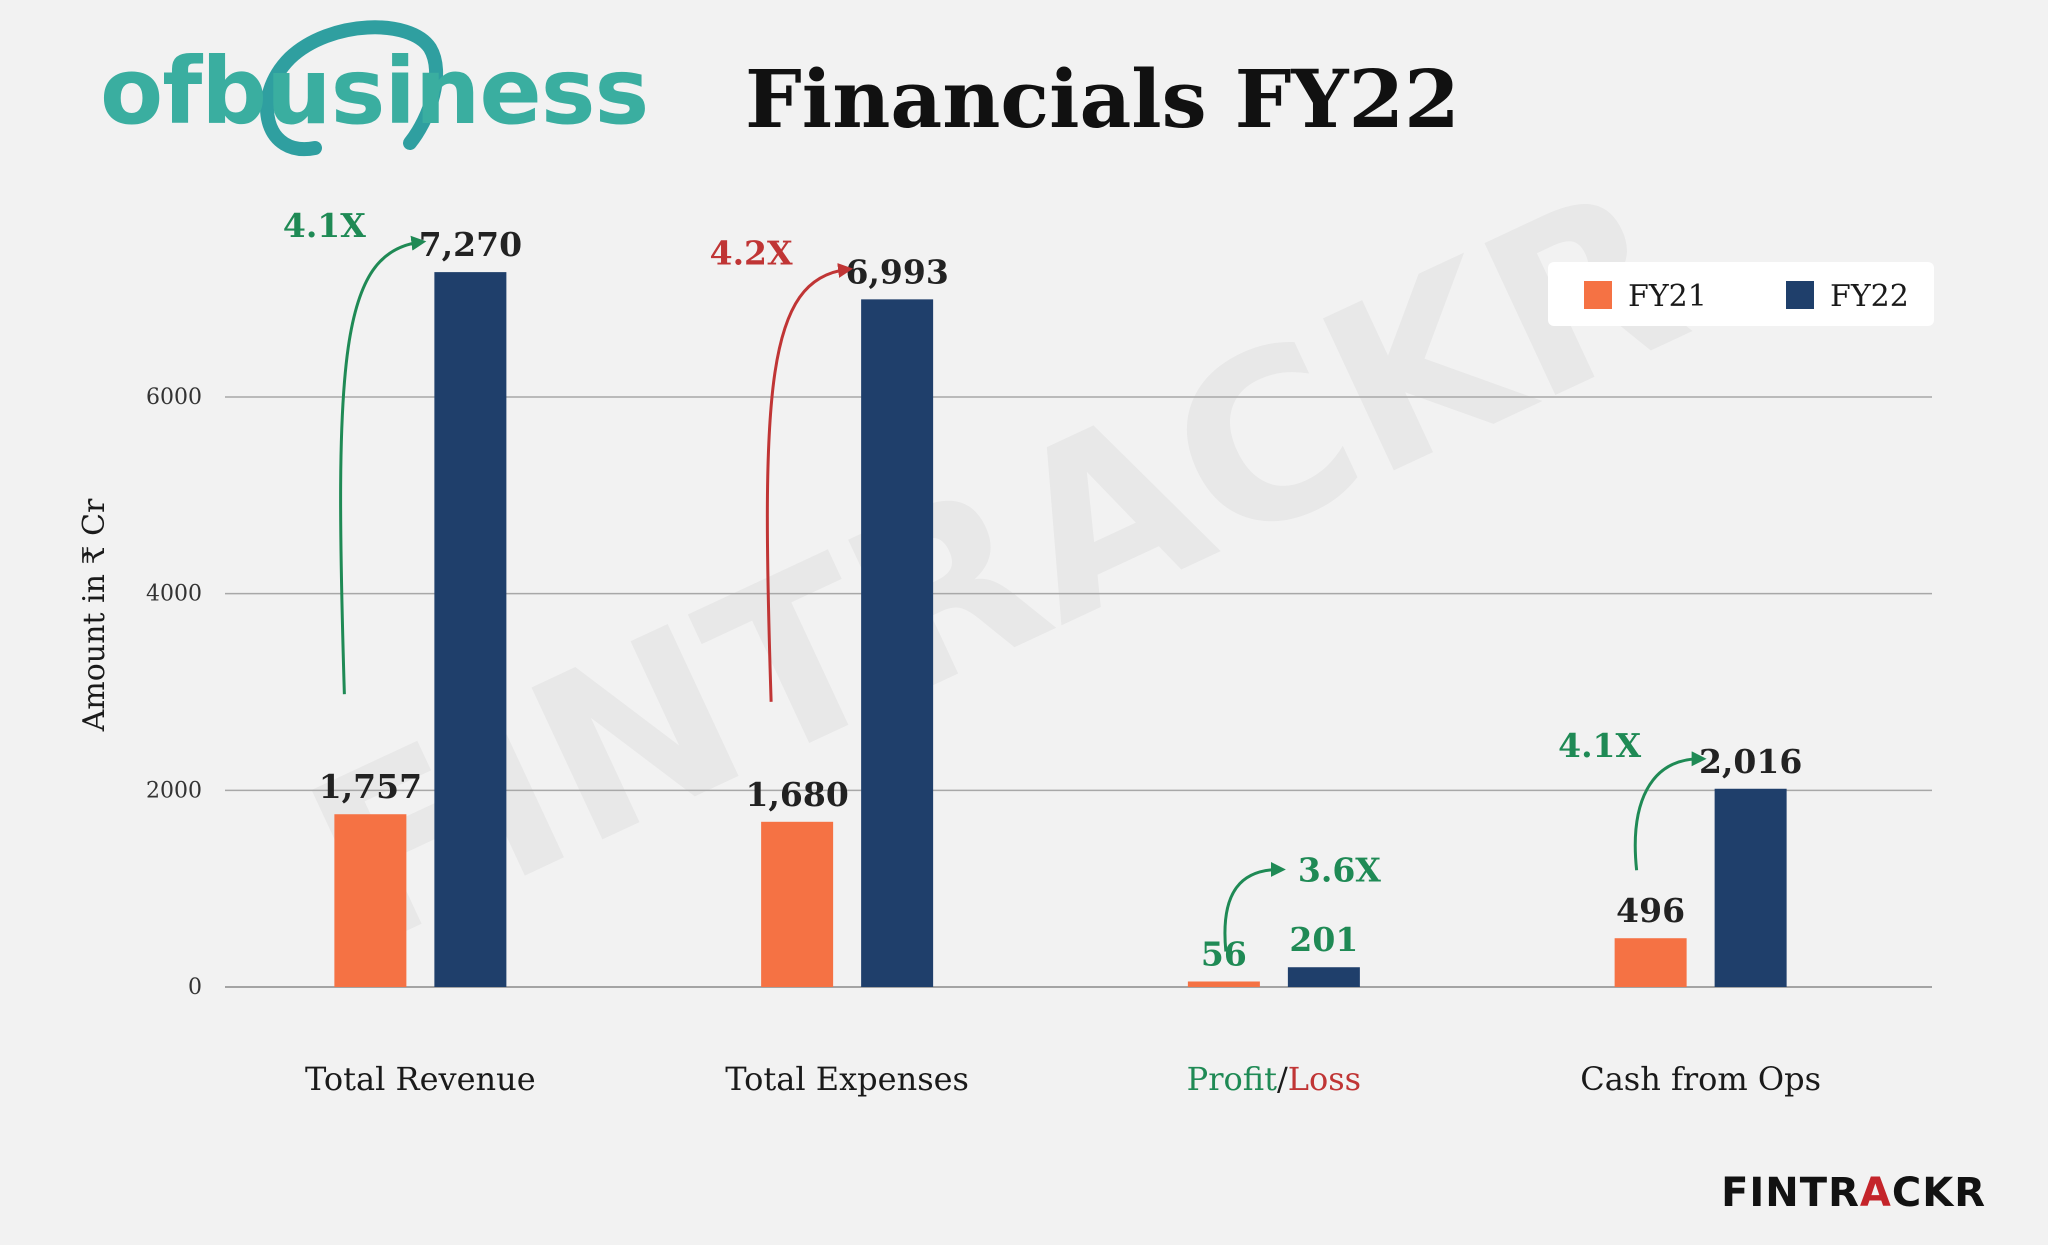  Describe the element at coordinates (1598, 295) in the screenshot. I see `legend-swatch-fy21` at that location.